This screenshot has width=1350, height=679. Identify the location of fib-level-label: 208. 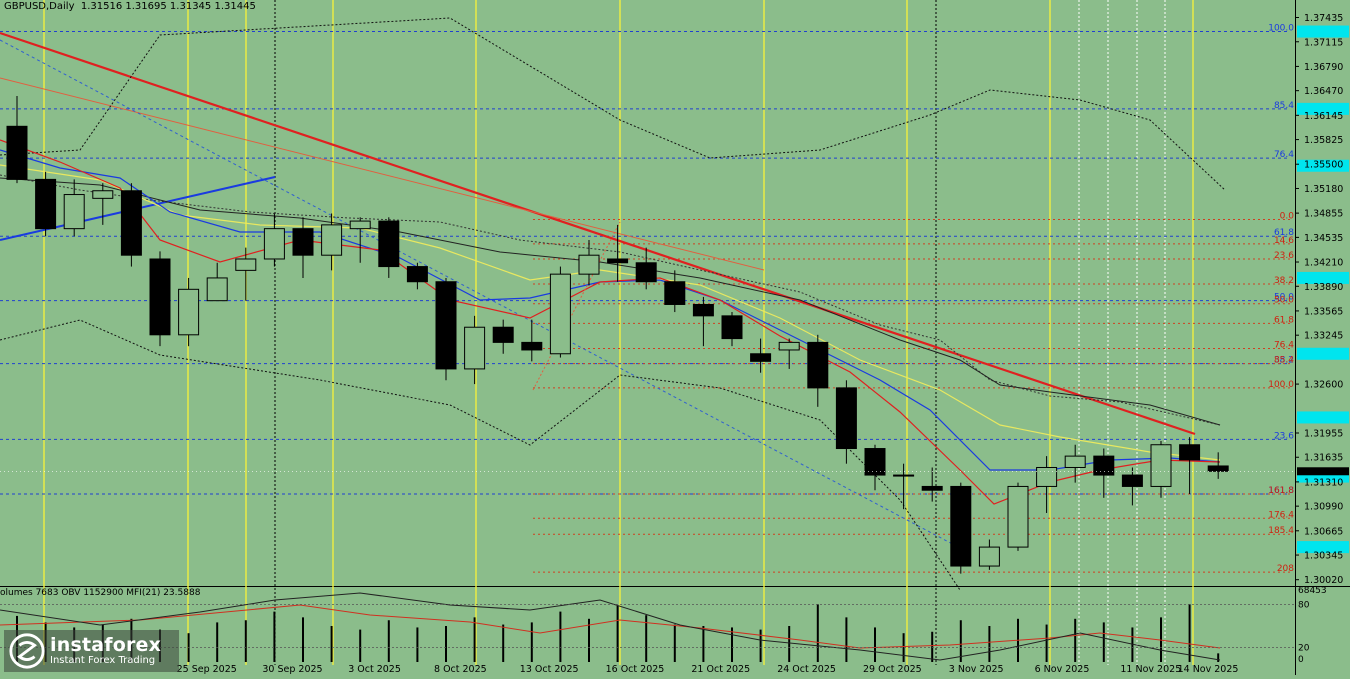
(1285, 569).